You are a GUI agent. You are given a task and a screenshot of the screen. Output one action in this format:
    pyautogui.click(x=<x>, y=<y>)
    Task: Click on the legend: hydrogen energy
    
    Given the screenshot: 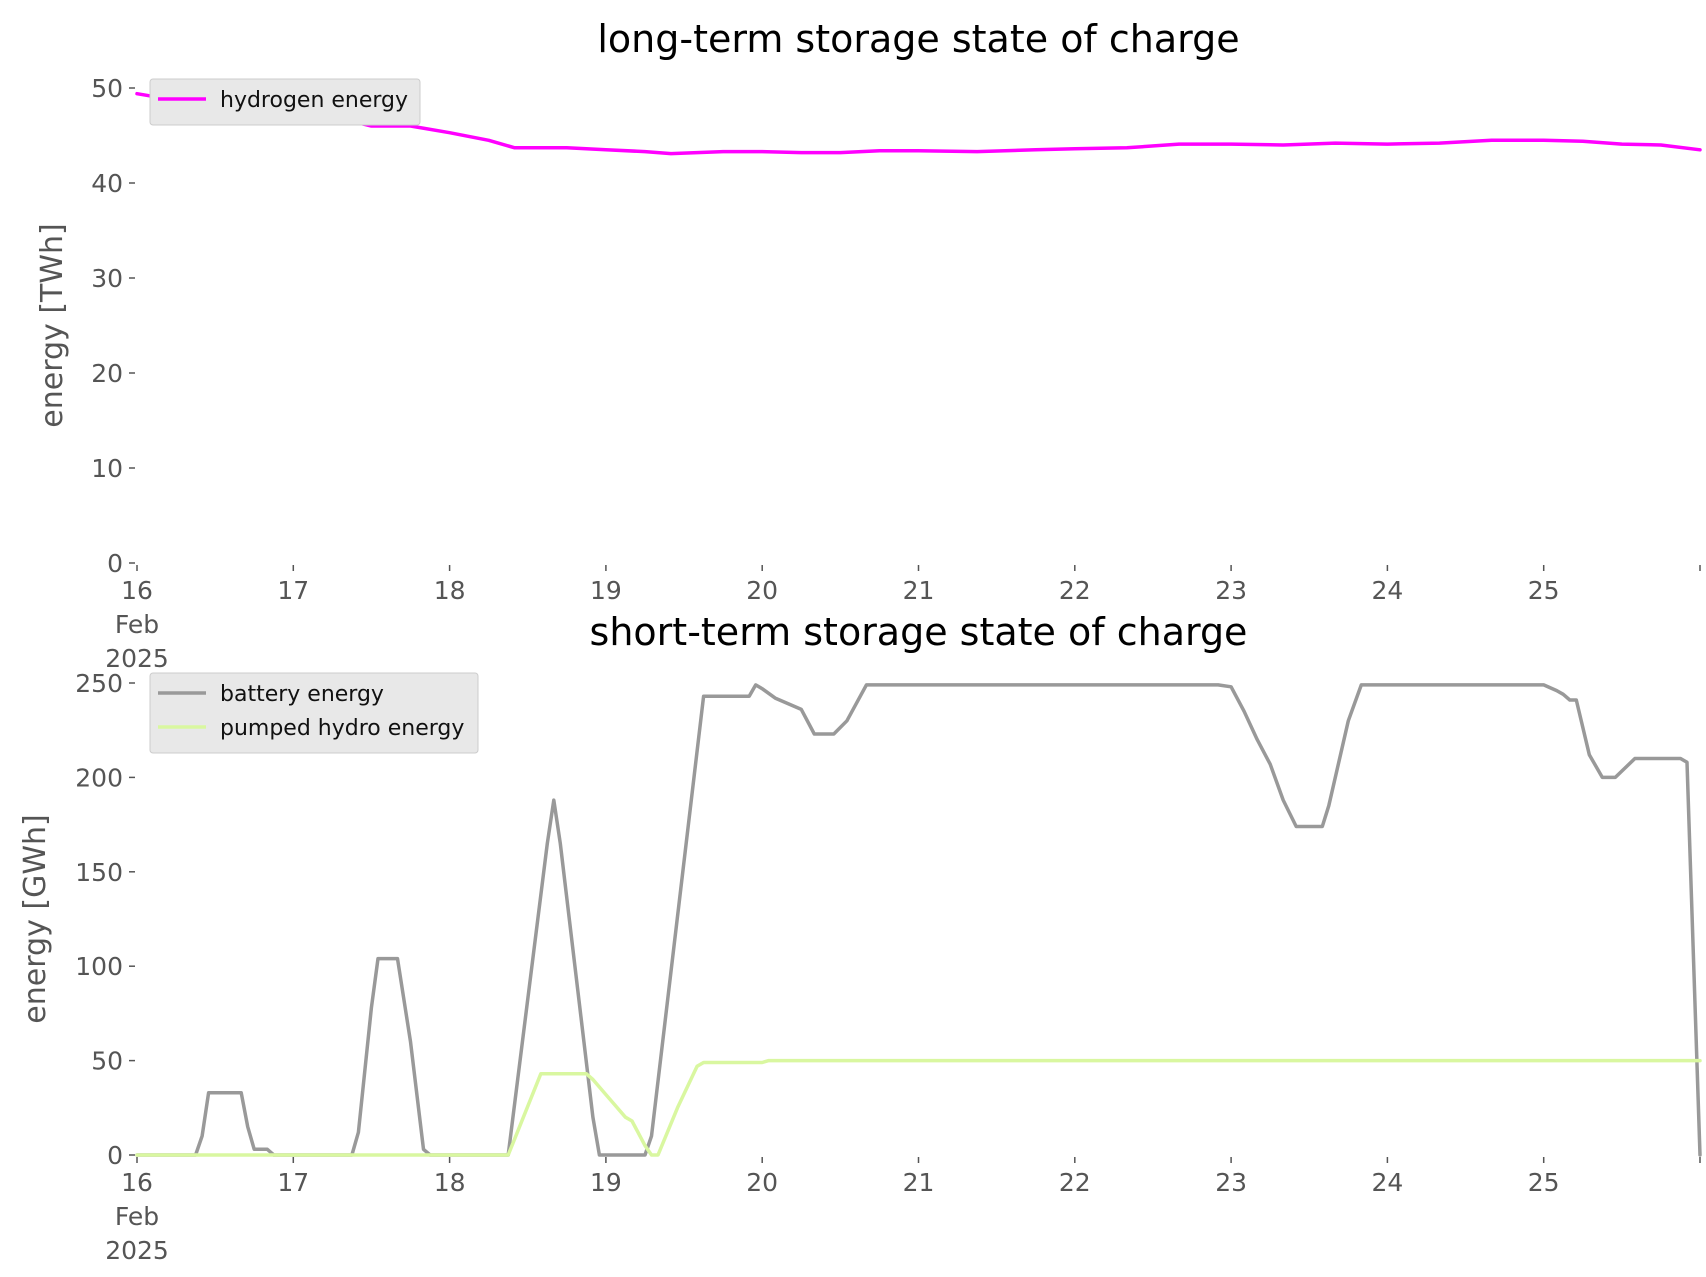 What is the action you would take?
    pyautogui.click(x=285, y=102)
    